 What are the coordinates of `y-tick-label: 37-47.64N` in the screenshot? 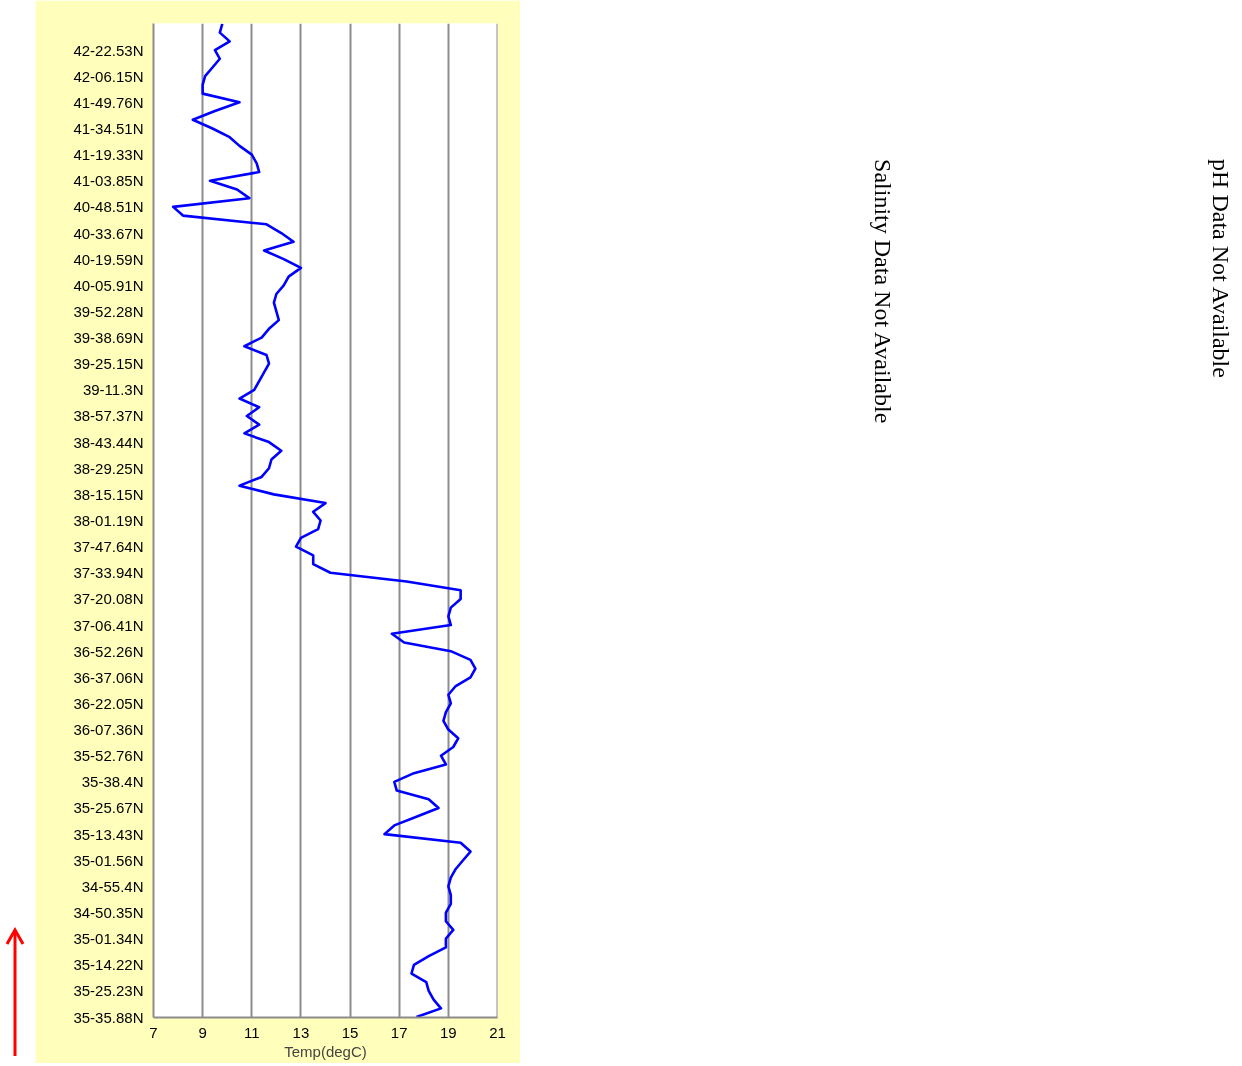 It's located at (108, 547).